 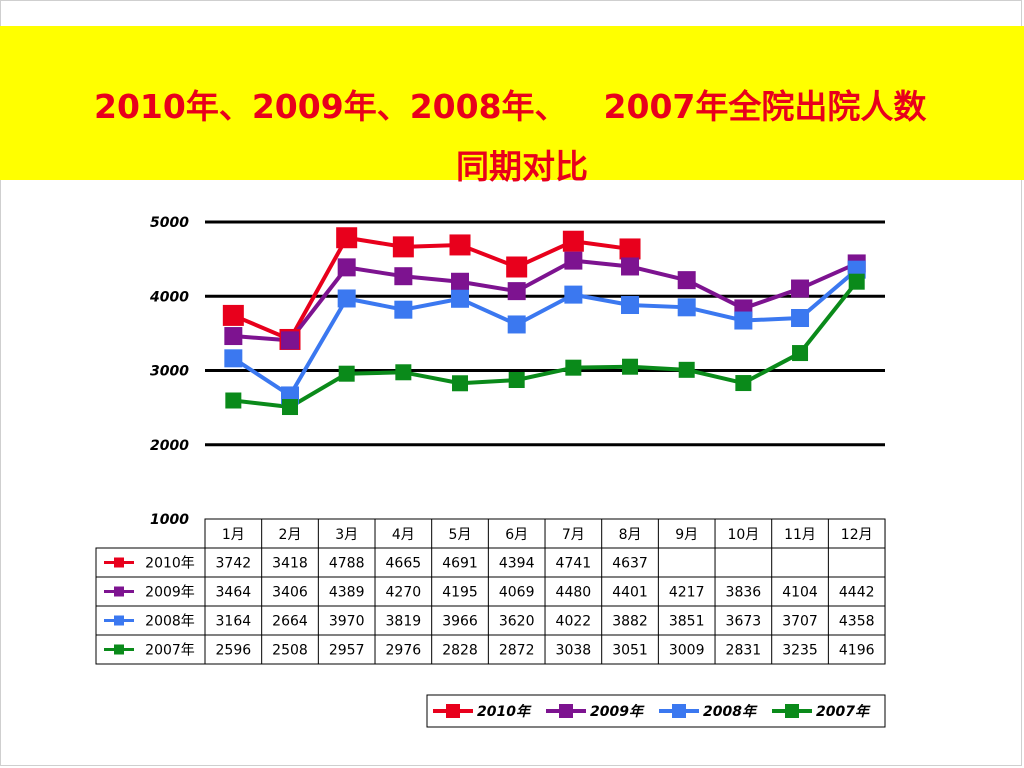 What do you see at coordinates (800, 318) in the screenshot?
I see `data-point-2008年-11月` at bounding box center [800, 318].